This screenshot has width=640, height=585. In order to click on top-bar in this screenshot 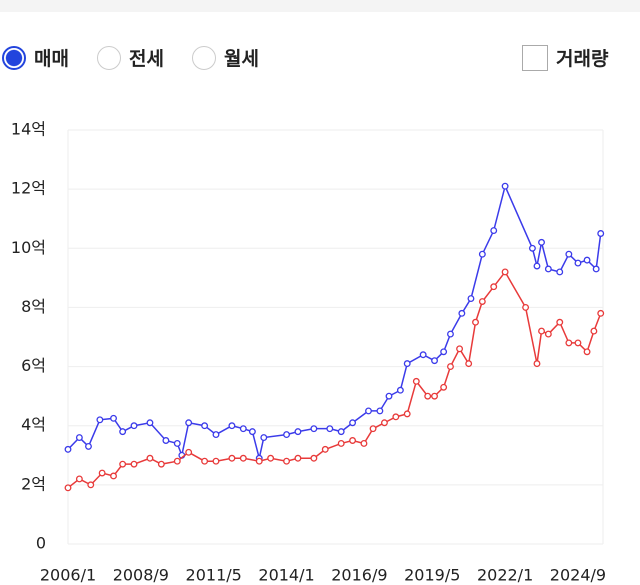, I will do `click(320, 6)`.